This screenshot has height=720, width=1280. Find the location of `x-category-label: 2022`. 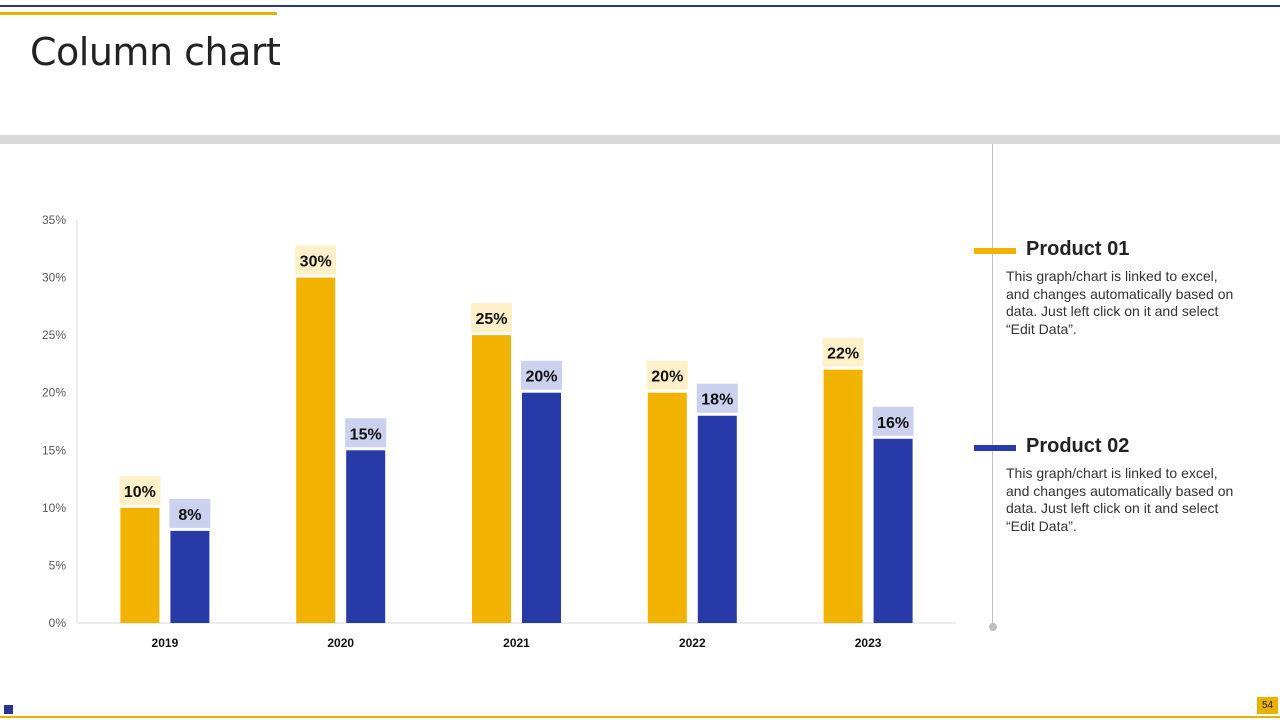

x-category-label: 2022 is located at coordinates (692, 643).